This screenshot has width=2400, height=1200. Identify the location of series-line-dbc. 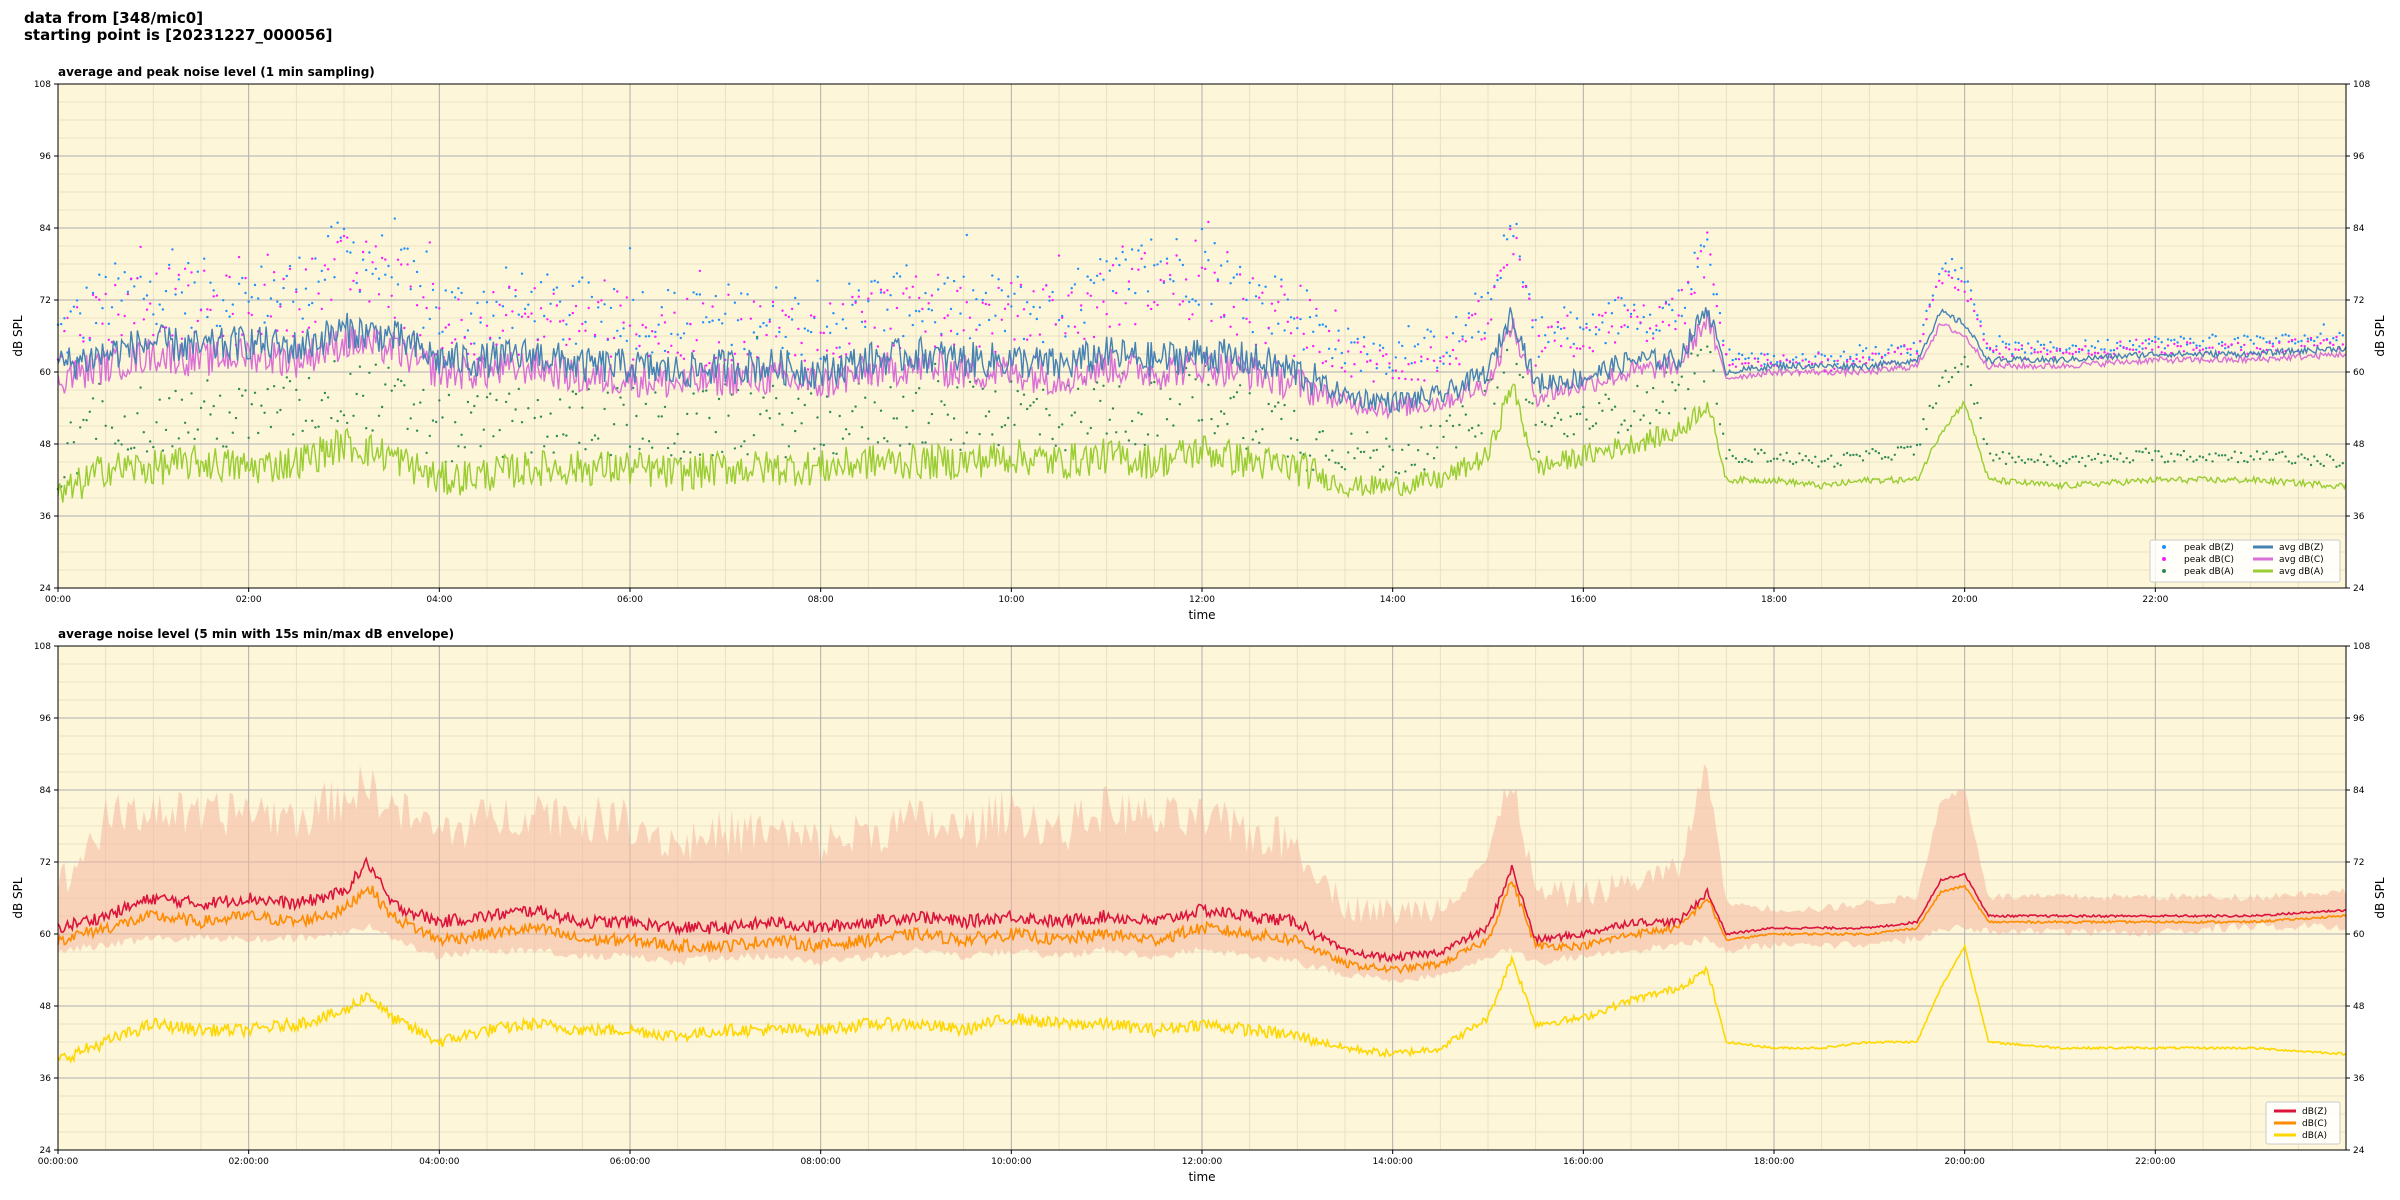
(1202, 927).